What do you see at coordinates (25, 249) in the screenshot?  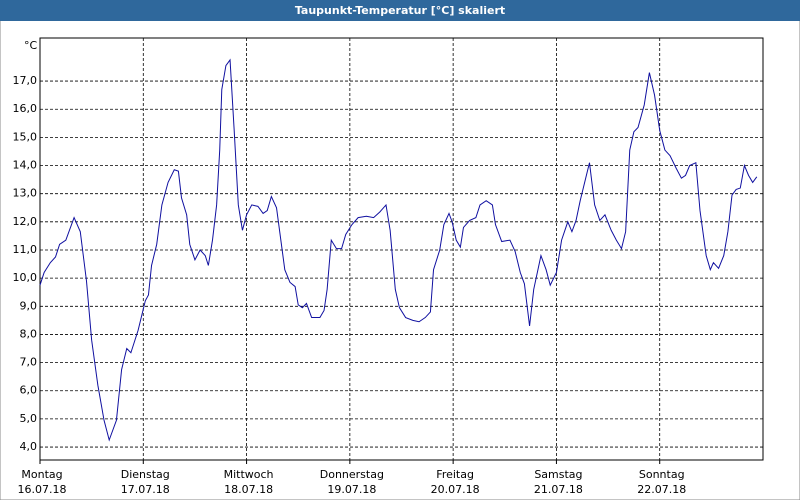 I see `y-tick-label: 11,0` at bounding box center [25, 249].